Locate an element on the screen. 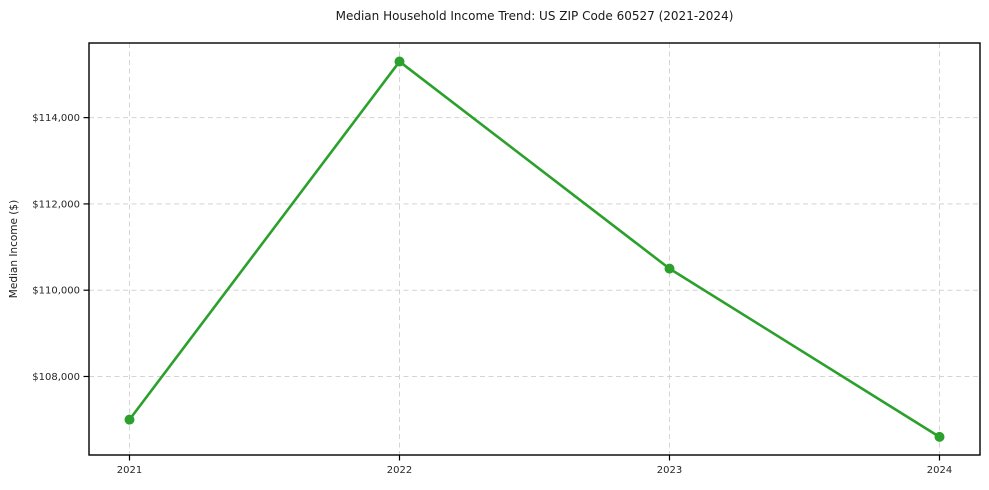  y-tick-label: $108,000 is located at coordinates (56, 377).